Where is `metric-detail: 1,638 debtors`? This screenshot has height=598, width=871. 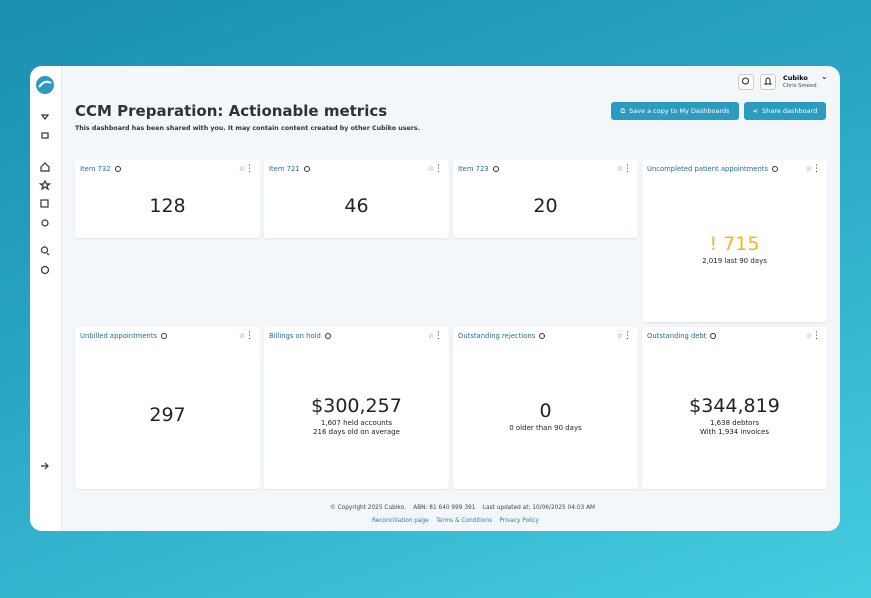 metric-detail: 1,638 debtors is located at coordinates (734, 423).